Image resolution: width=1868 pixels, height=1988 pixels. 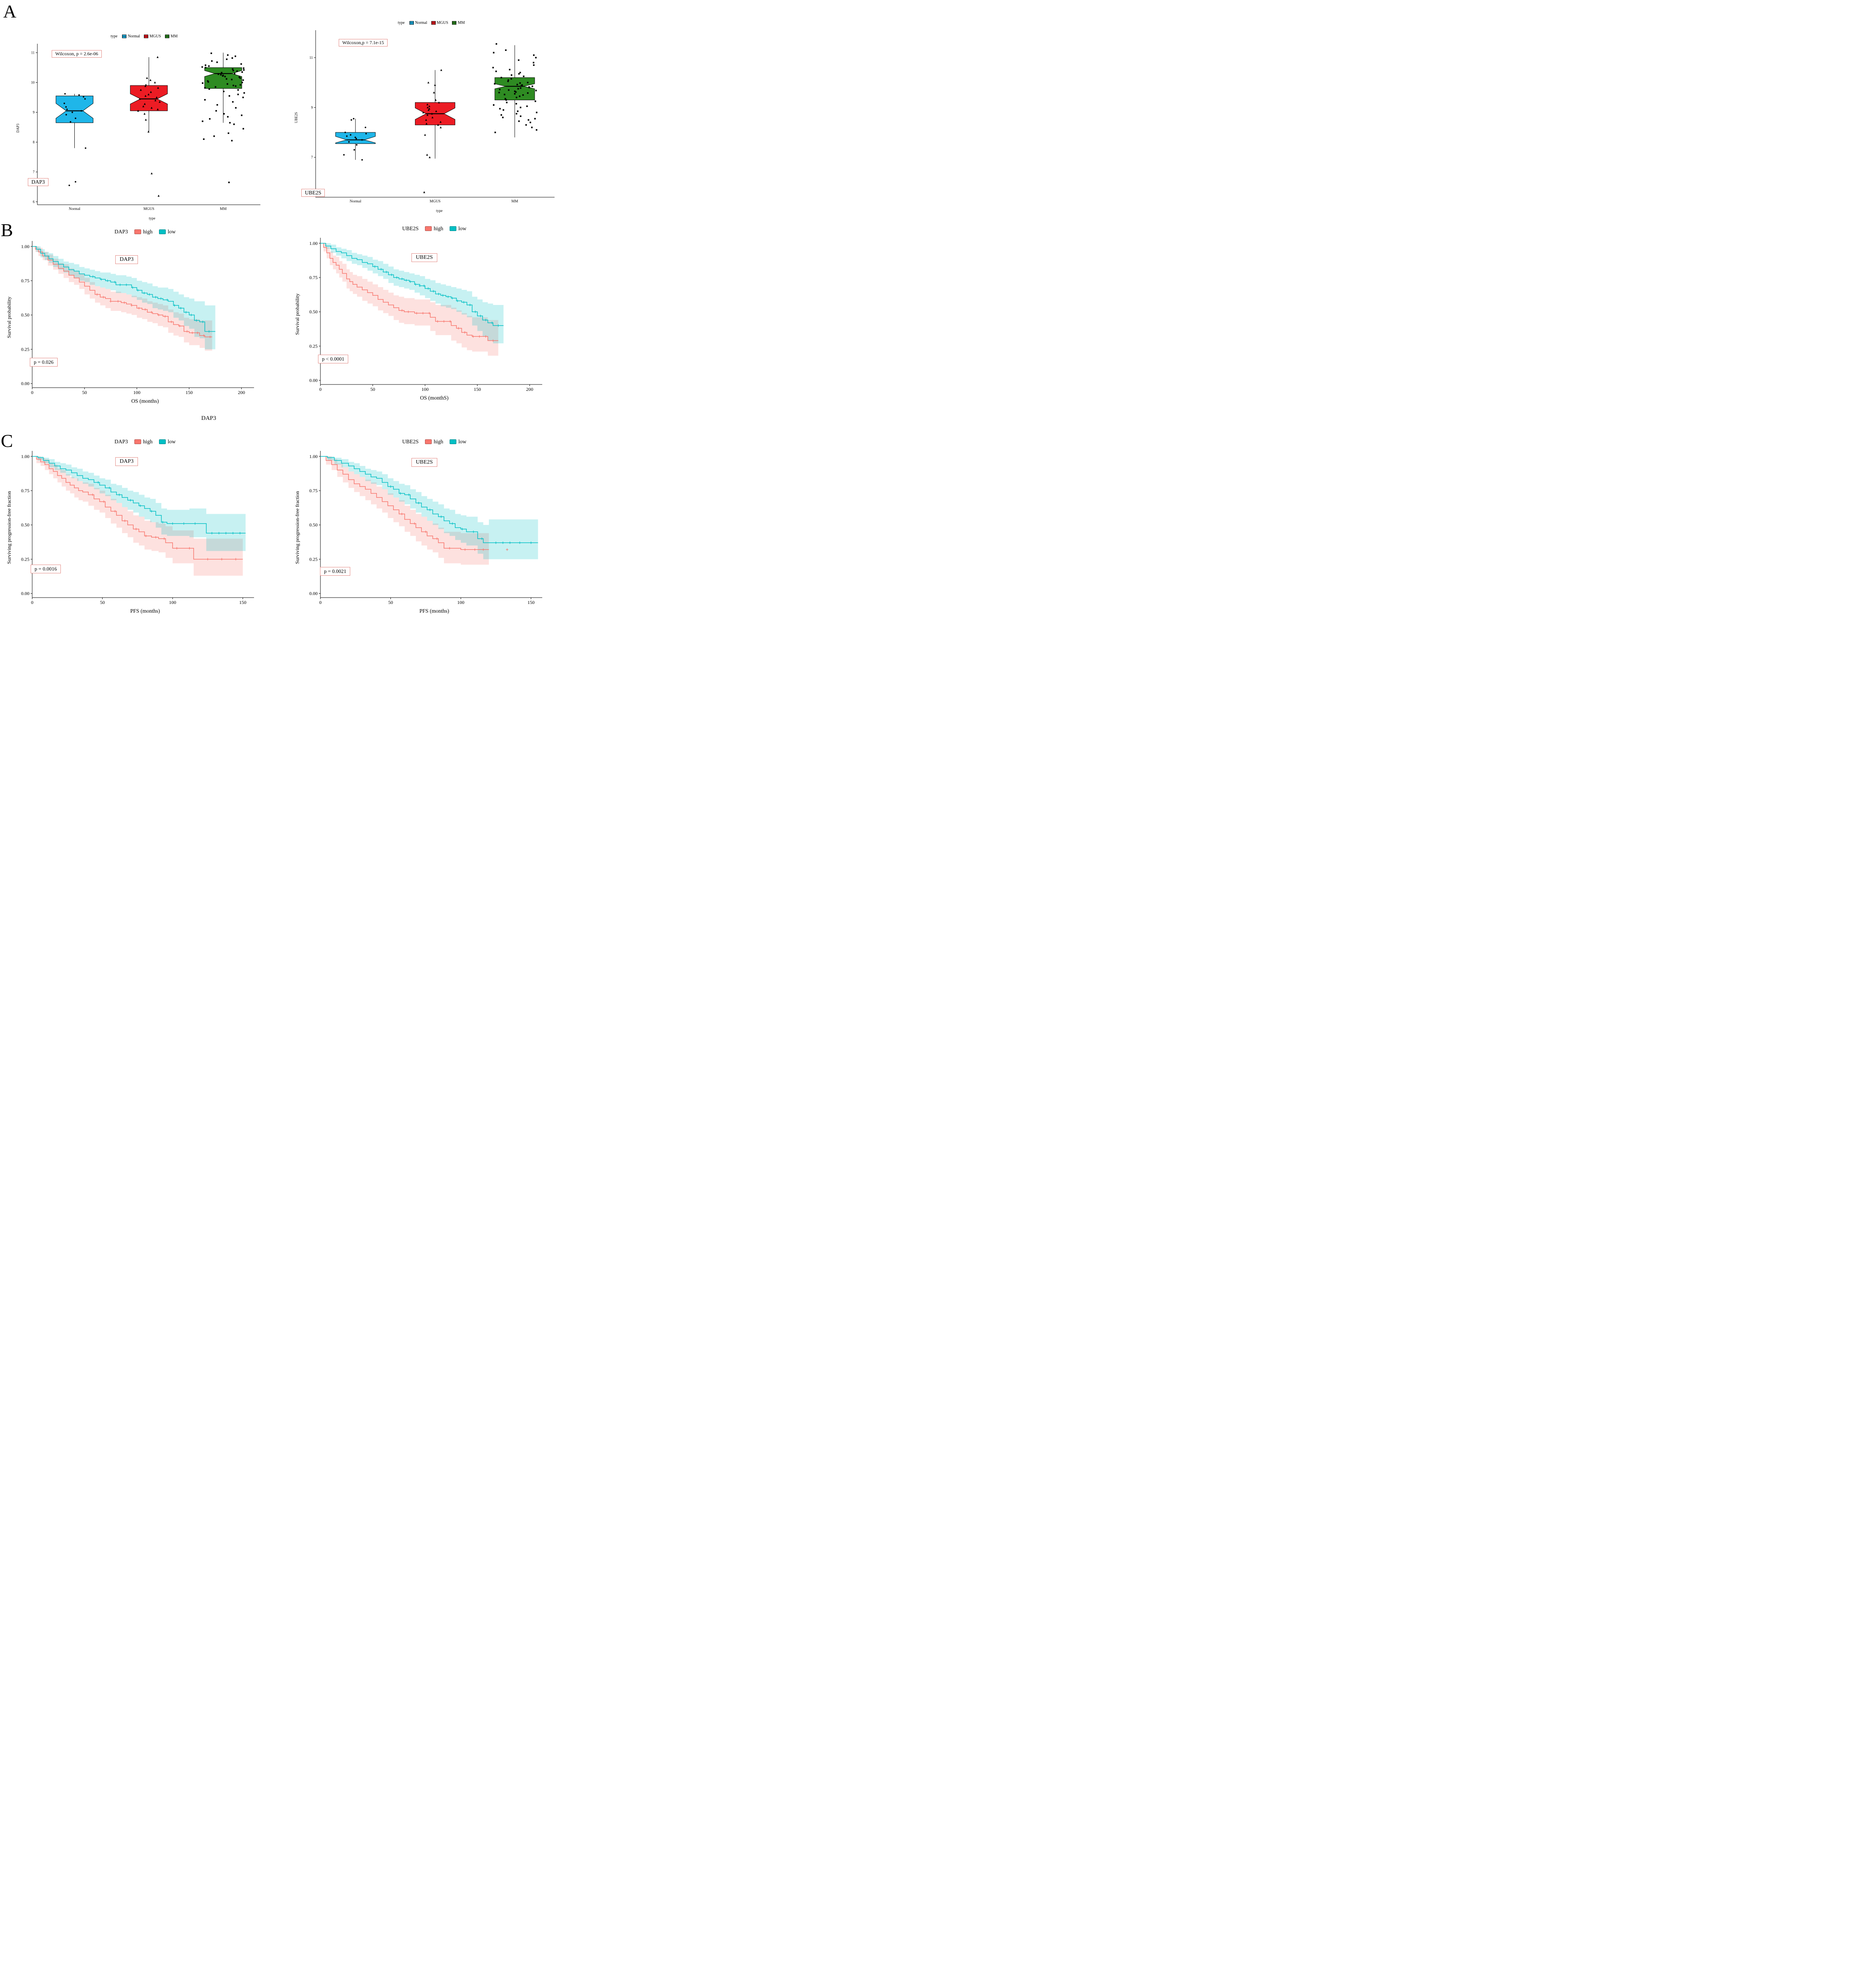 What do you see at coordinates (145, 401) in the screenshot?
I see `x-axis-title: OS (months)` at bounding box center [145, 401].